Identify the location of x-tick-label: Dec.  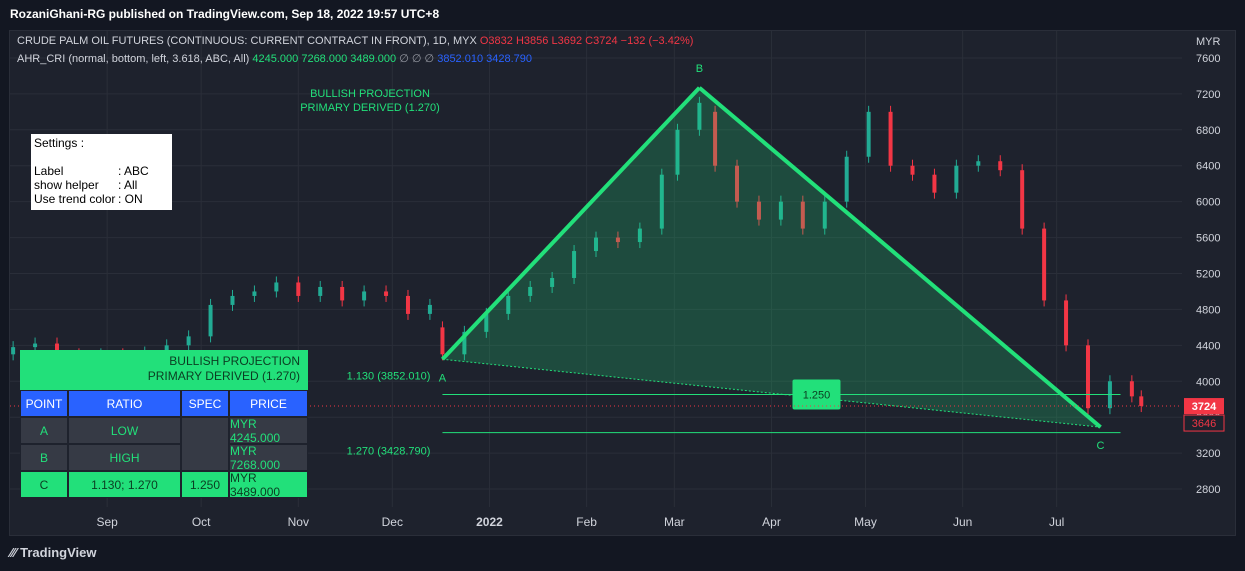
(392, 522).